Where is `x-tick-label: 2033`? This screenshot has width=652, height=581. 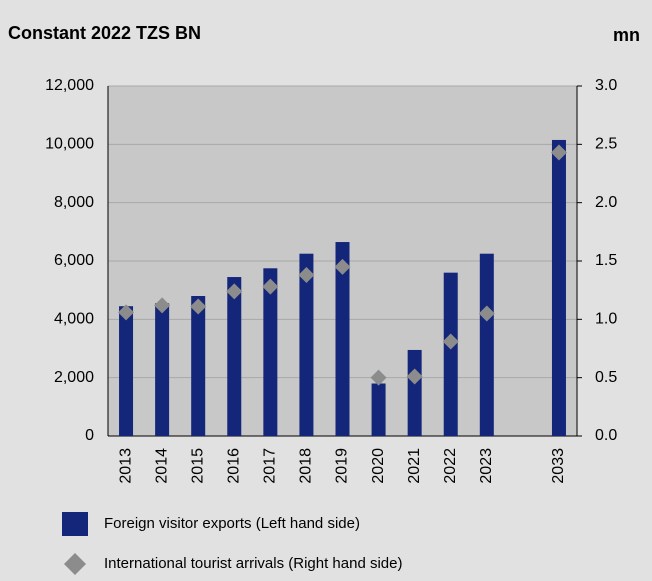 x-tick-label: 2033 is located at coordinates (558, 466).